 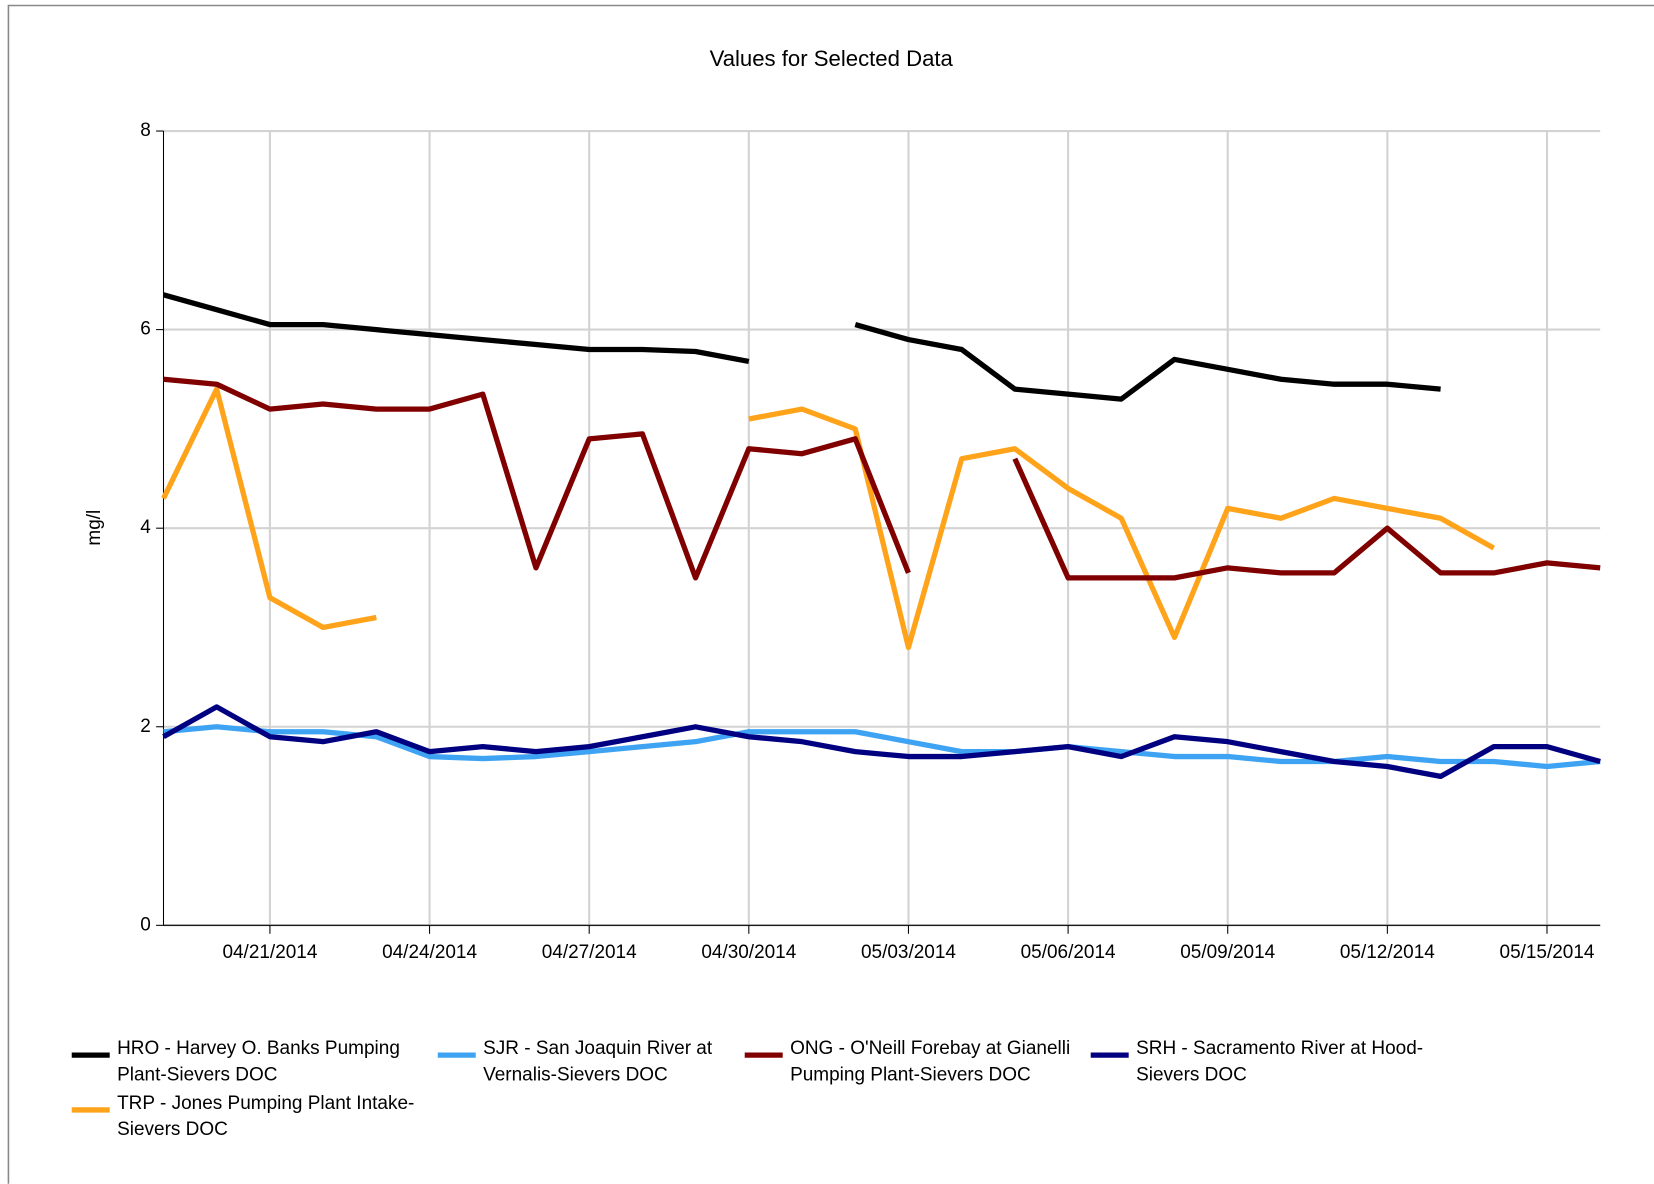 I want to click on y-tick-label: 8, so click(x=145, y=130).